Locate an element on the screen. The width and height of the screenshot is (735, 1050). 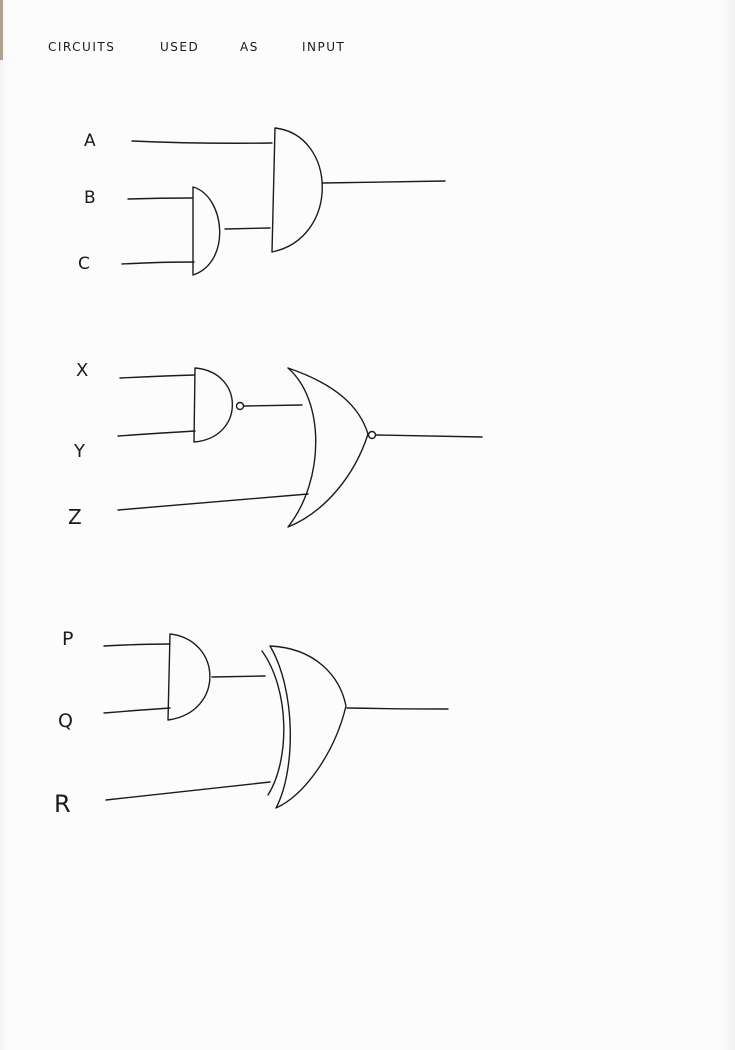
wire-z is located at coordinates (213, 502).